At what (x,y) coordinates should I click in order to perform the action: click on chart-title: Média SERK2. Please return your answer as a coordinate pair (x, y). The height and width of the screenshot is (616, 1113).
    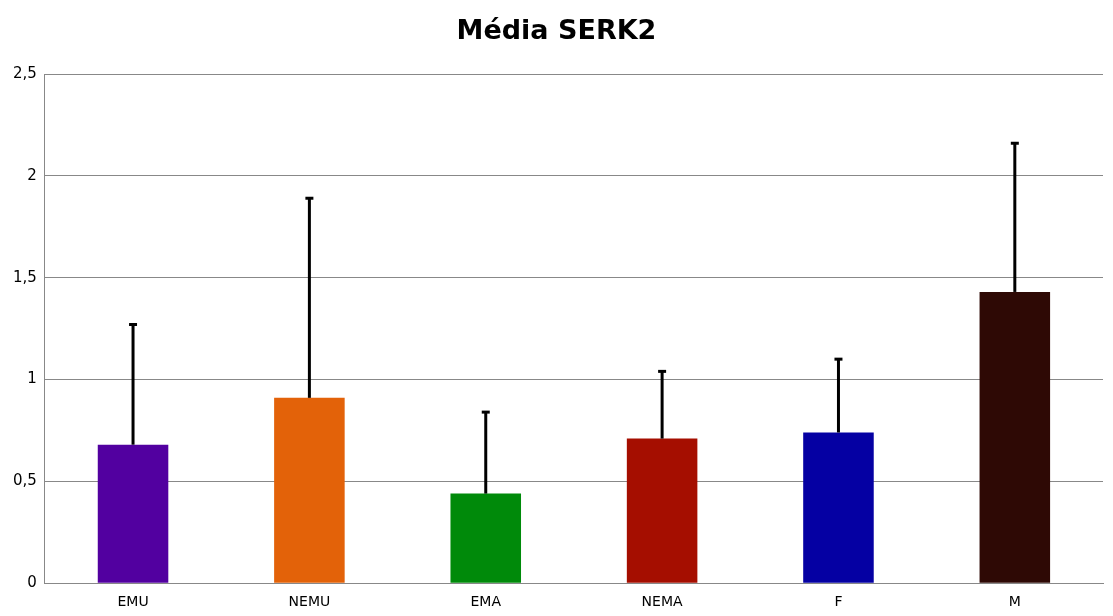
    Looking at the image, I should click on (556, 30).